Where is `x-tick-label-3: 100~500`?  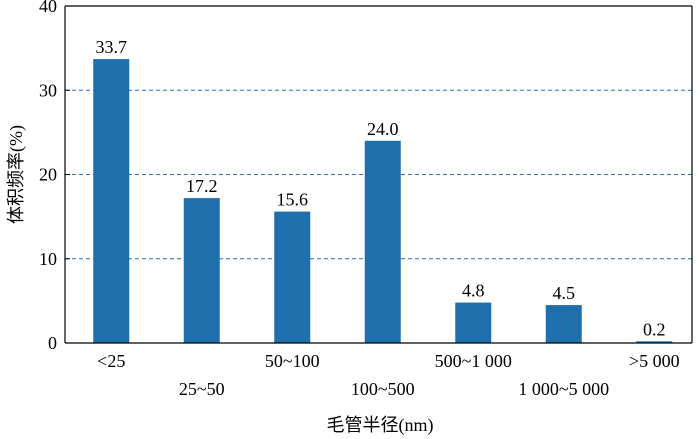 x-tick-label-3: 100~500 is located at coordinates (383, 389).